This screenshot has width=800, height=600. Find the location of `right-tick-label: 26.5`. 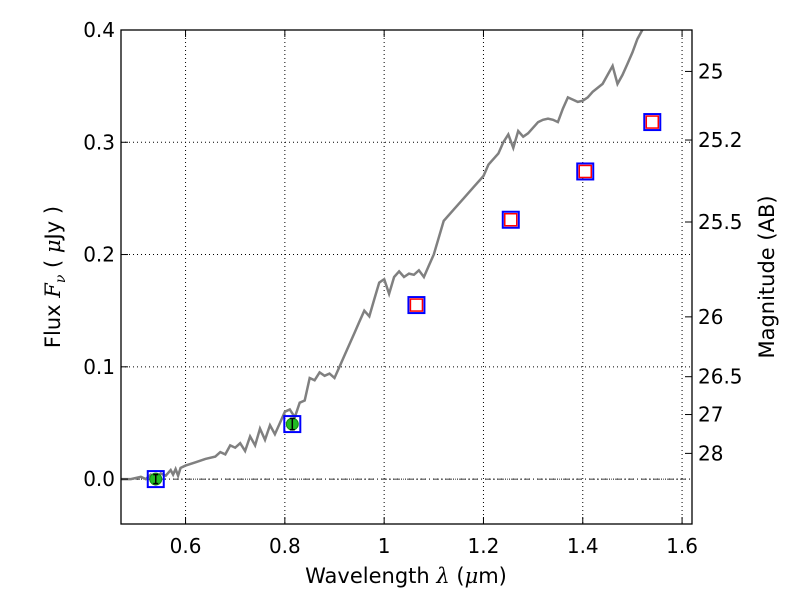

right-tick-label: 26.5 is located at coordinates (720, 377).